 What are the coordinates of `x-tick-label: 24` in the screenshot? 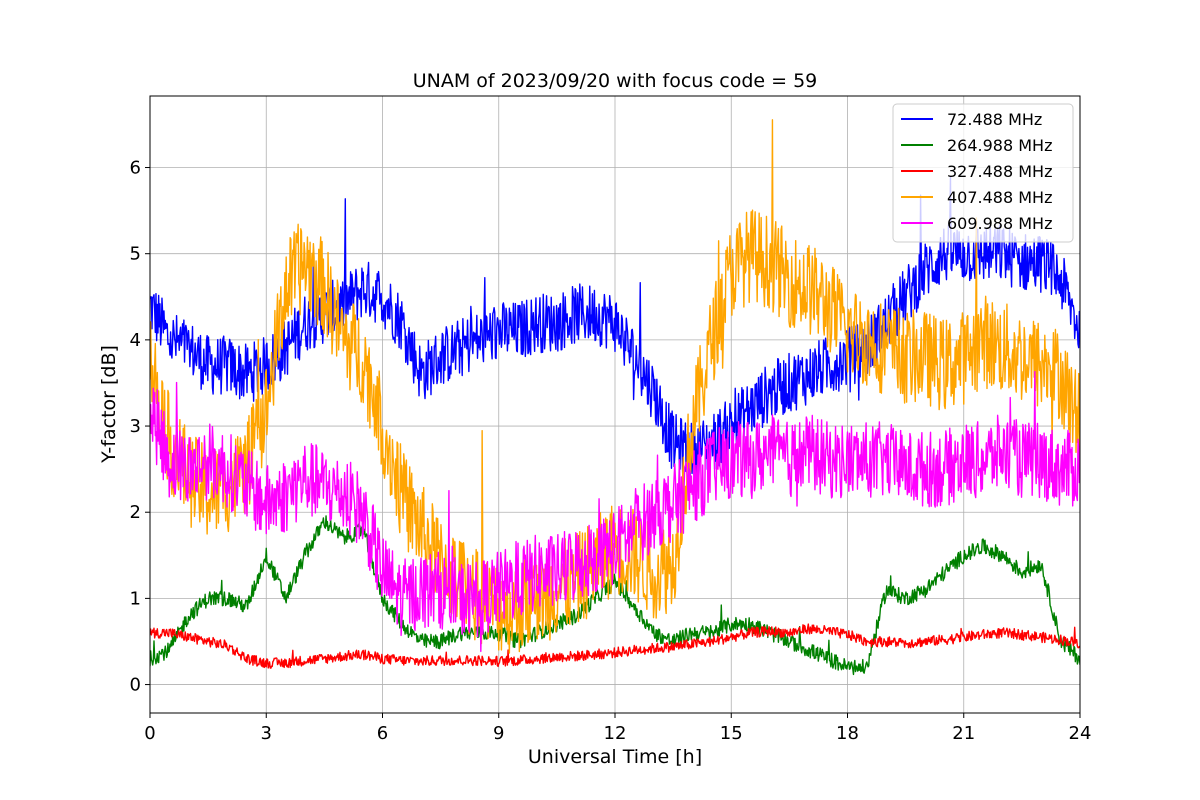 It's located at (1080, 733).